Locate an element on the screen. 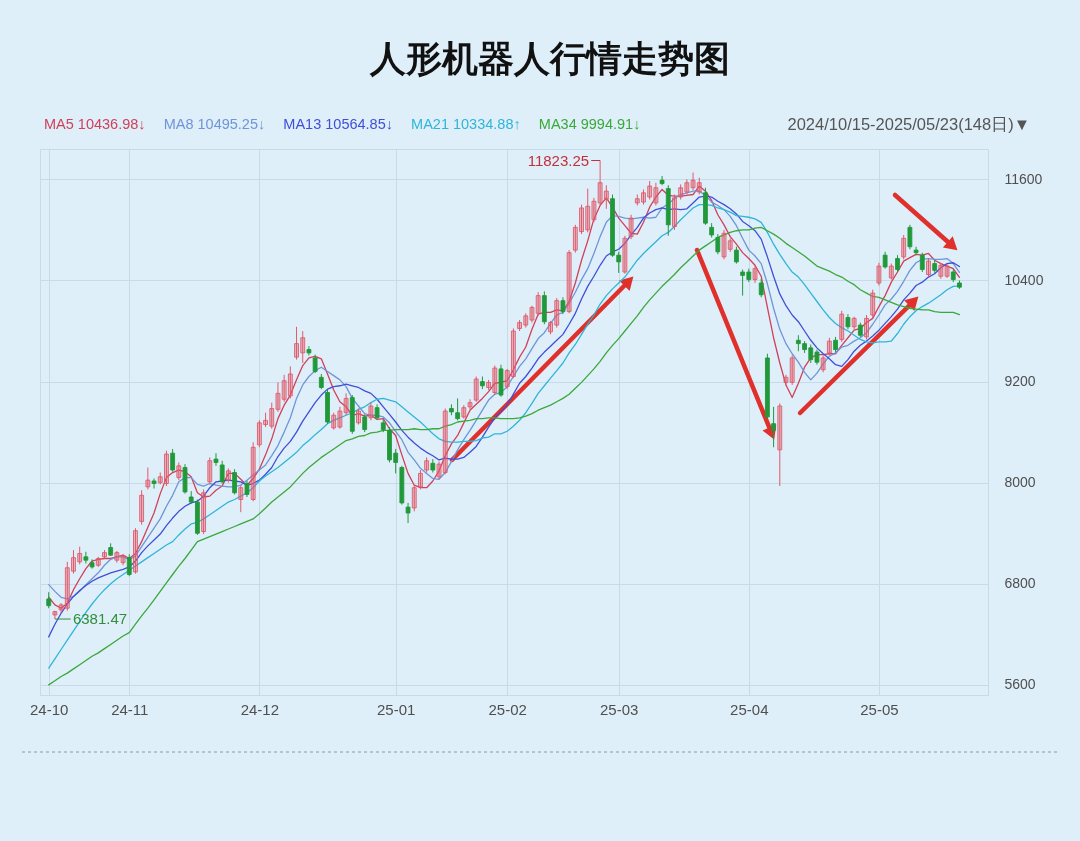 The width and height of the screenshot is (1080, 841). text: 2024/10/15-2025/05/23(148日)▼ is located at coordinates (908, 124).